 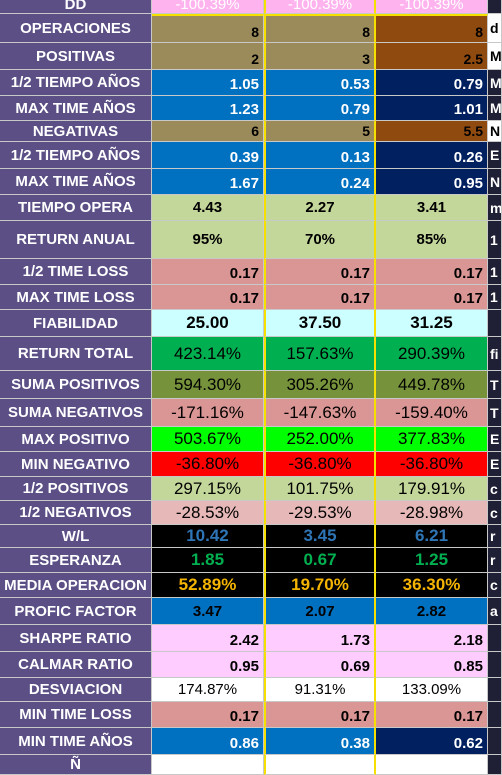 I want to click on value-cell: -147.63%, so click(x=320, y=413).